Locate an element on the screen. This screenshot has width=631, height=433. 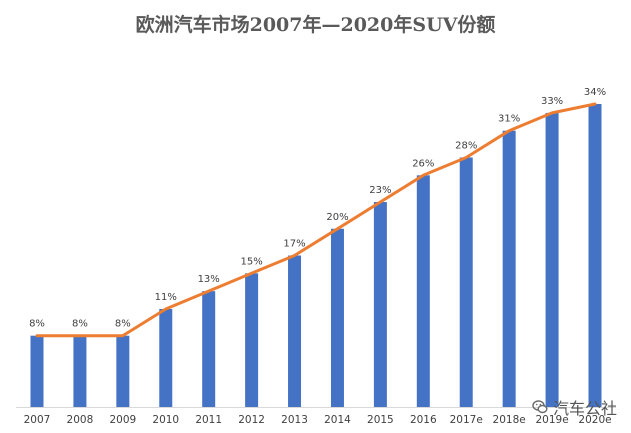
data-label-2020e: 34% is located at coordinates (595, 92).